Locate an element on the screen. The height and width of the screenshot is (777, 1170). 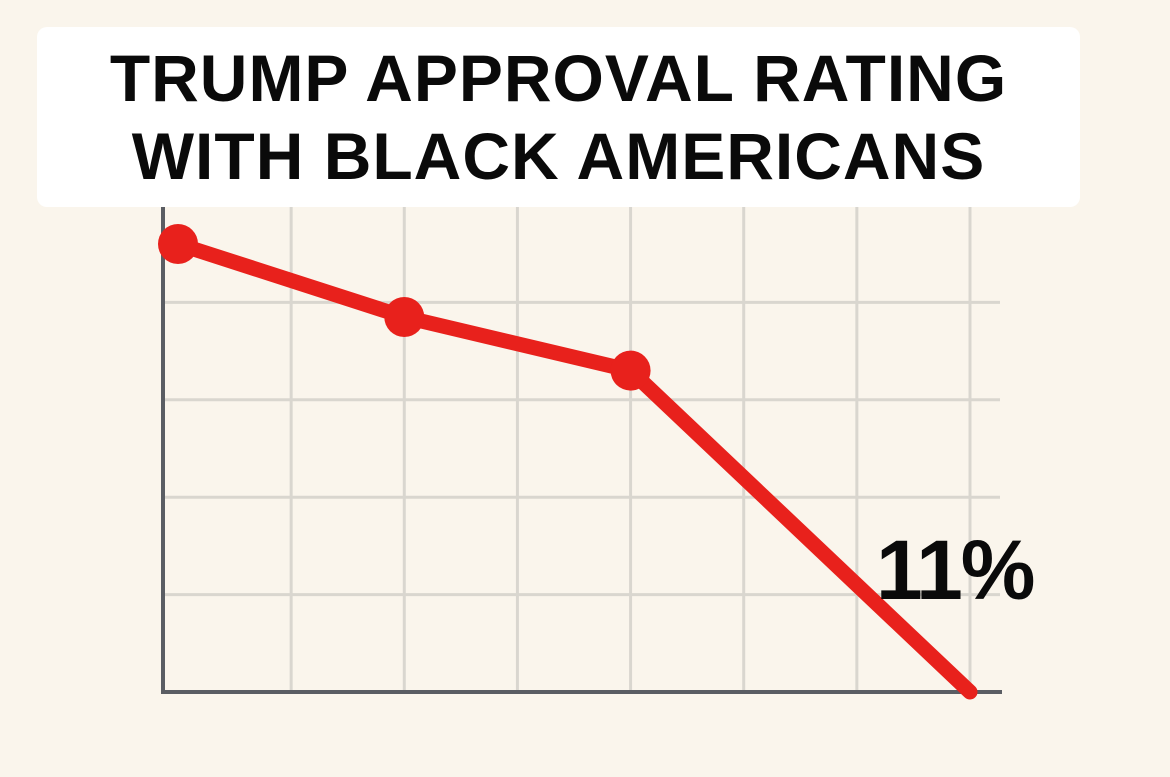
chart-title-line-2: WITH BLACK AMERICANS is located at coordinates (558, 156).